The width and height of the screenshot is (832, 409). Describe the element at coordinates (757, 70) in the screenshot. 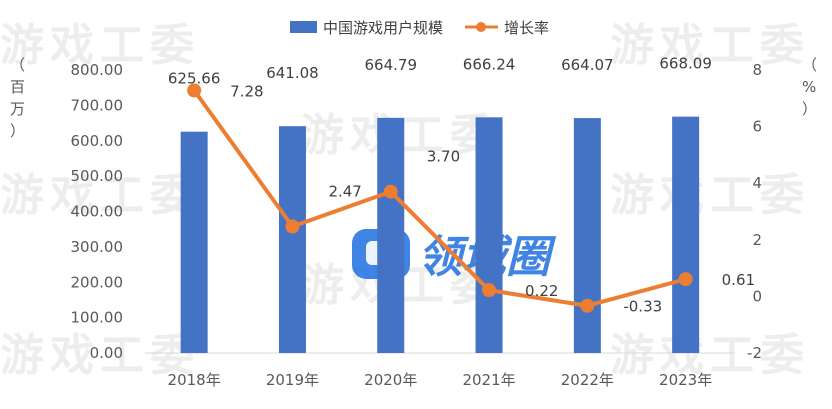

I see `y-right-tick-label: 8` at that location.